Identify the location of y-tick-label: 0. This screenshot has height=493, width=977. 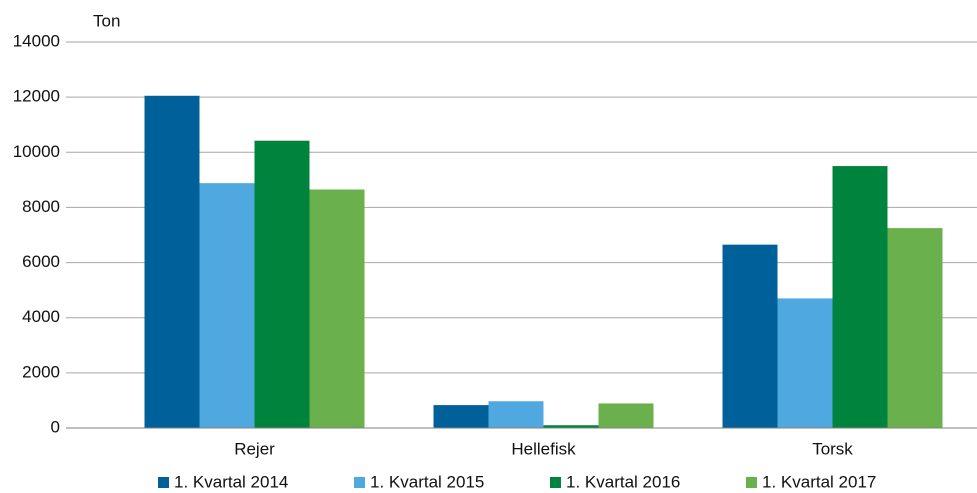
(55, 426).